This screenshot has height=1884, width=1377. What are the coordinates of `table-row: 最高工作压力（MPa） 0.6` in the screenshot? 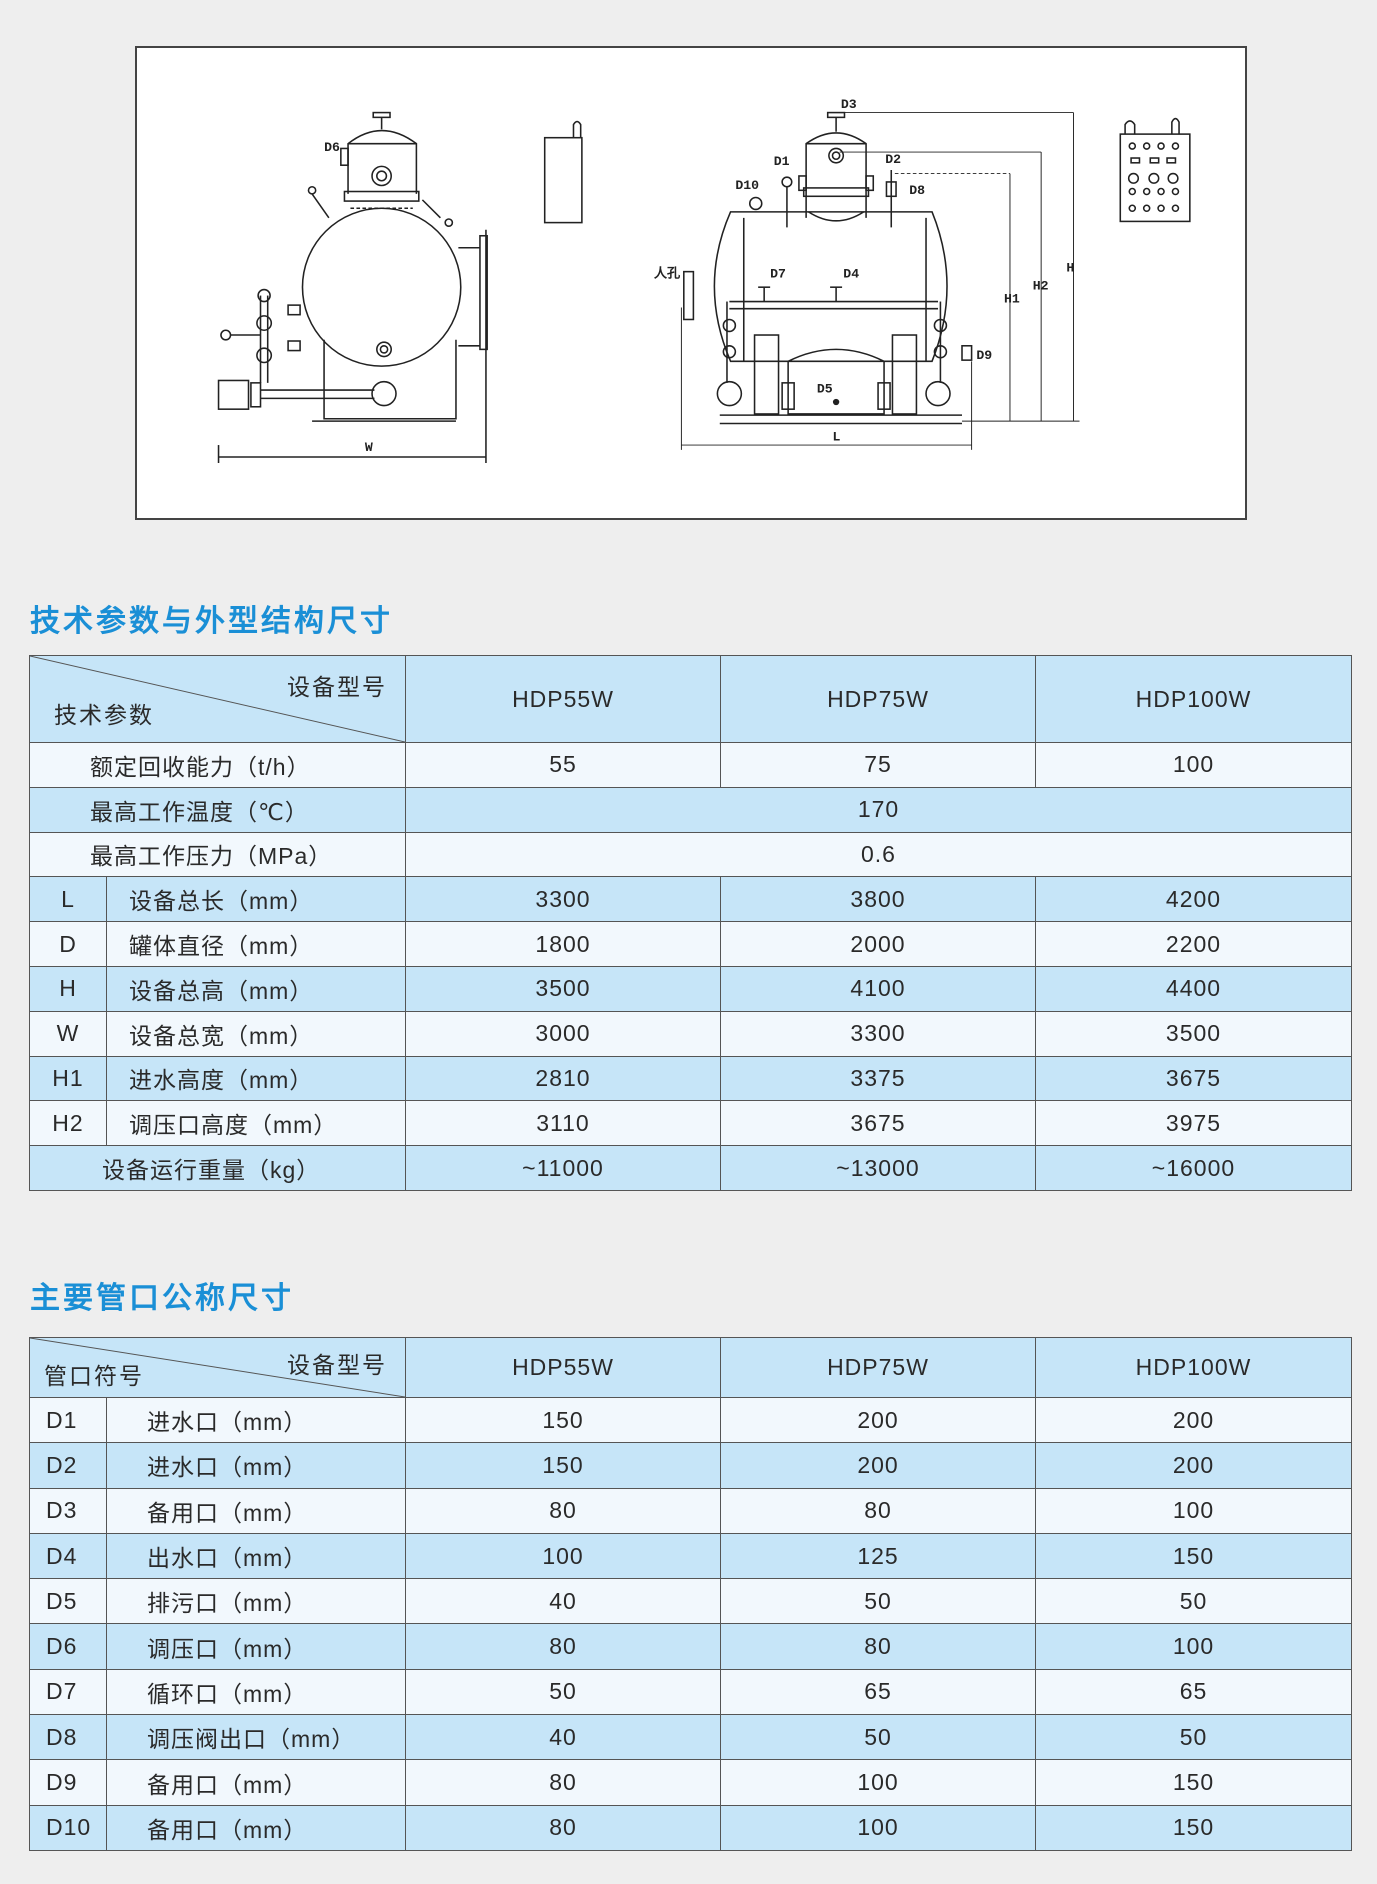 It's located at (690, 854).